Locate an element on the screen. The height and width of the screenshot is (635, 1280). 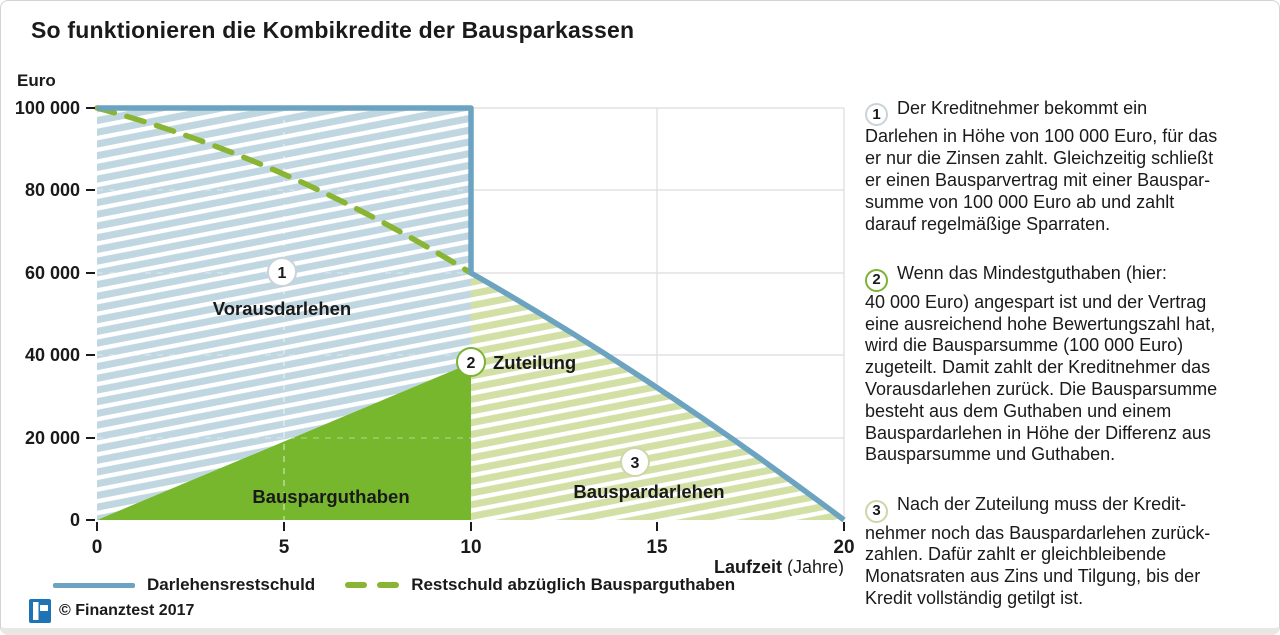
chart-badge-2: 2 is located at coordinates (471, 362).